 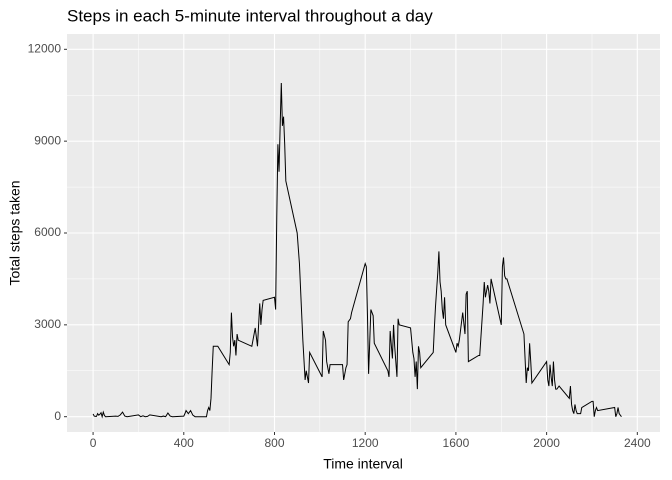 I want to click on x-tick-label: 2000, so click(x=546, y=443).